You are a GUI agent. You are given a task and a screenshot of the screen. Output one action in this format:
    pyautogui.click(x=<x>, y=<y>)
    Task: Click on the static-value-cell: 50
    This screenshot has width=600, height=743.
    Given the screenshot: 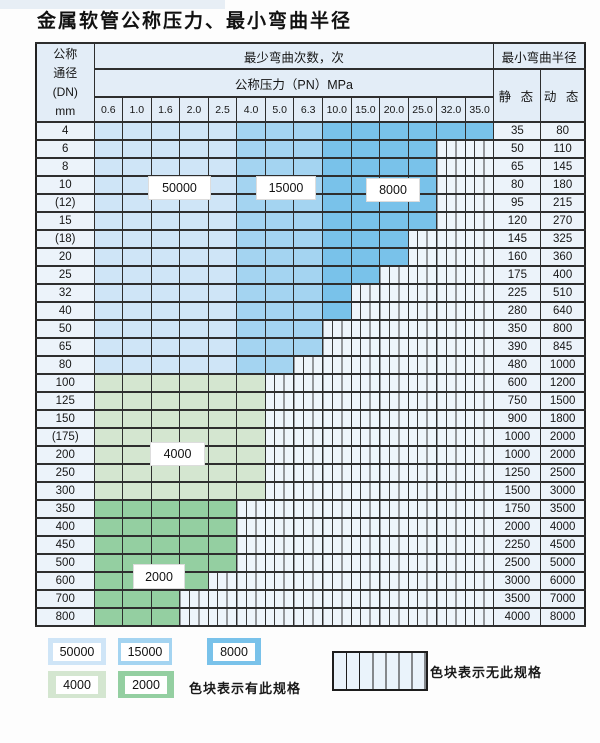 What is the action you would take?
    pyautogui.click(x=517, y=149)
    